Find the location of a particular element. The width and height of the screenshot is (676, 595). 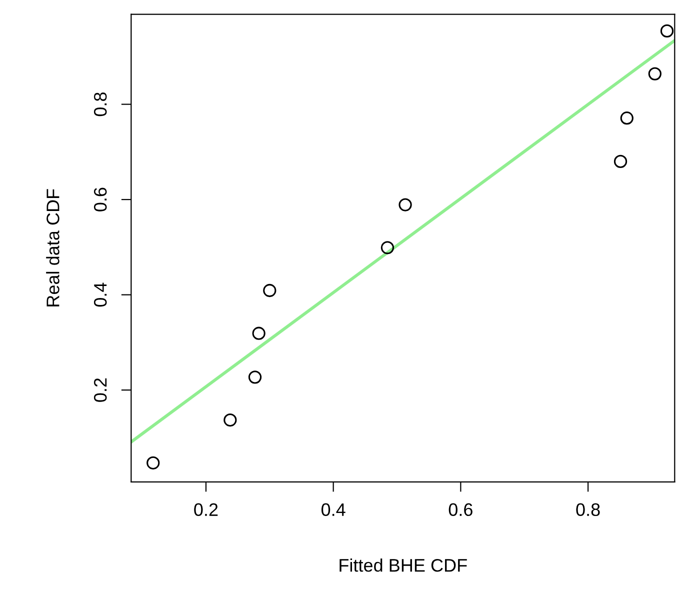

y-tick-label: 0.4 is located at coordinates (100, 294).